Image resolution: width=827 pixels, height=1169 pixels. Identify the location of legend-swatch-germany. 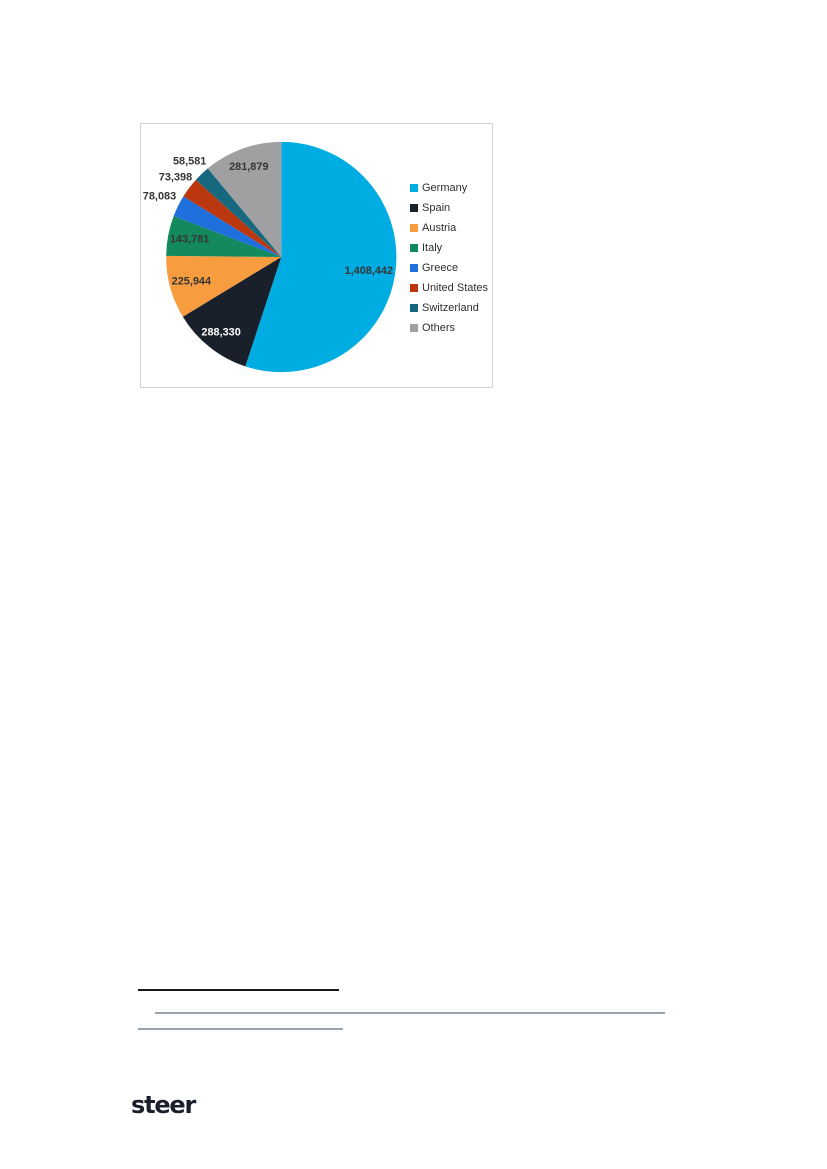
(414, 188).